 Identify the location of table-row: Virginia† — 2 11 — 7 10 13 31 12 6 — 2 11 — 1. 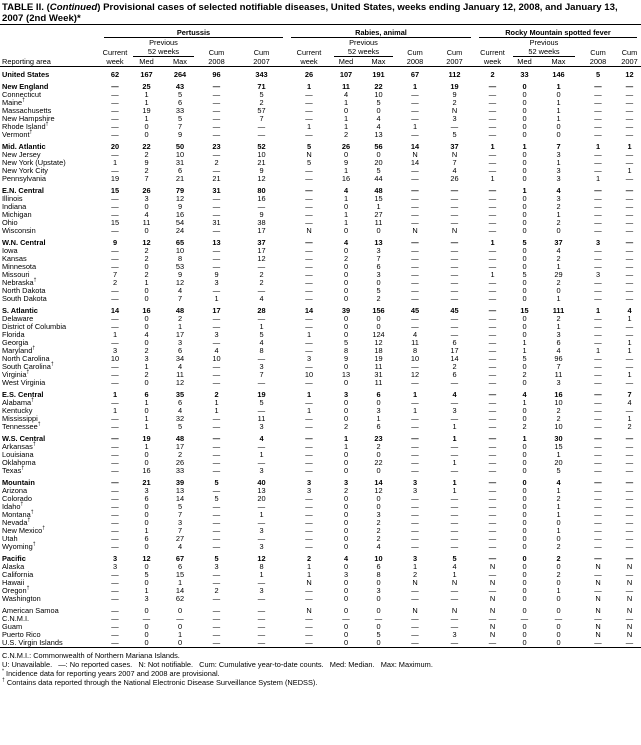
(320, 374).